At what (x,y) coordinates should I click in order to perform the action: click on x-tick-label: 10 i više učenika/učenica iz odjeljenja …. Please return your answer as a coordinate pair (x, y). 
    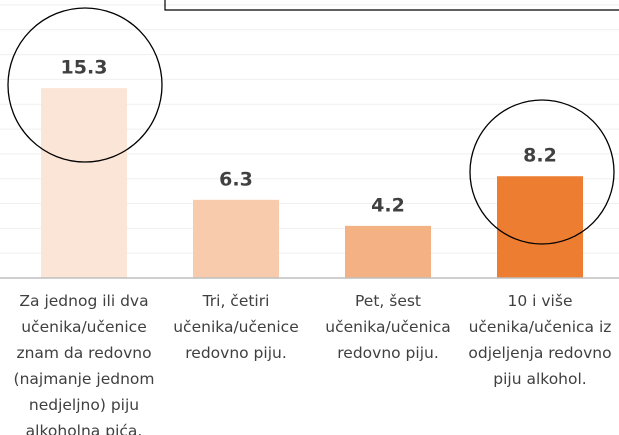
    Looking at the image, I should click on (540, 340).